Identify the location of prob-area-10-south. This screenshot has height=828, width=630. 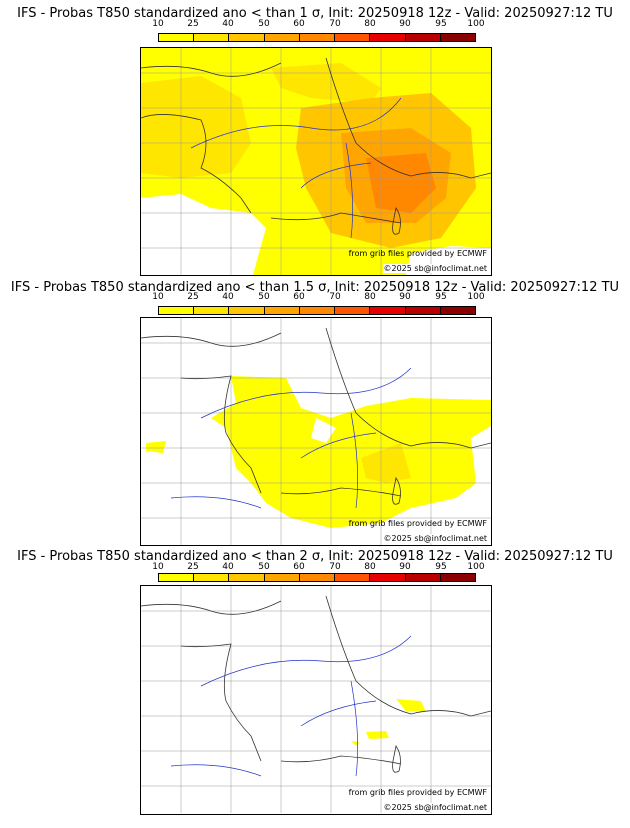
(377, 735).